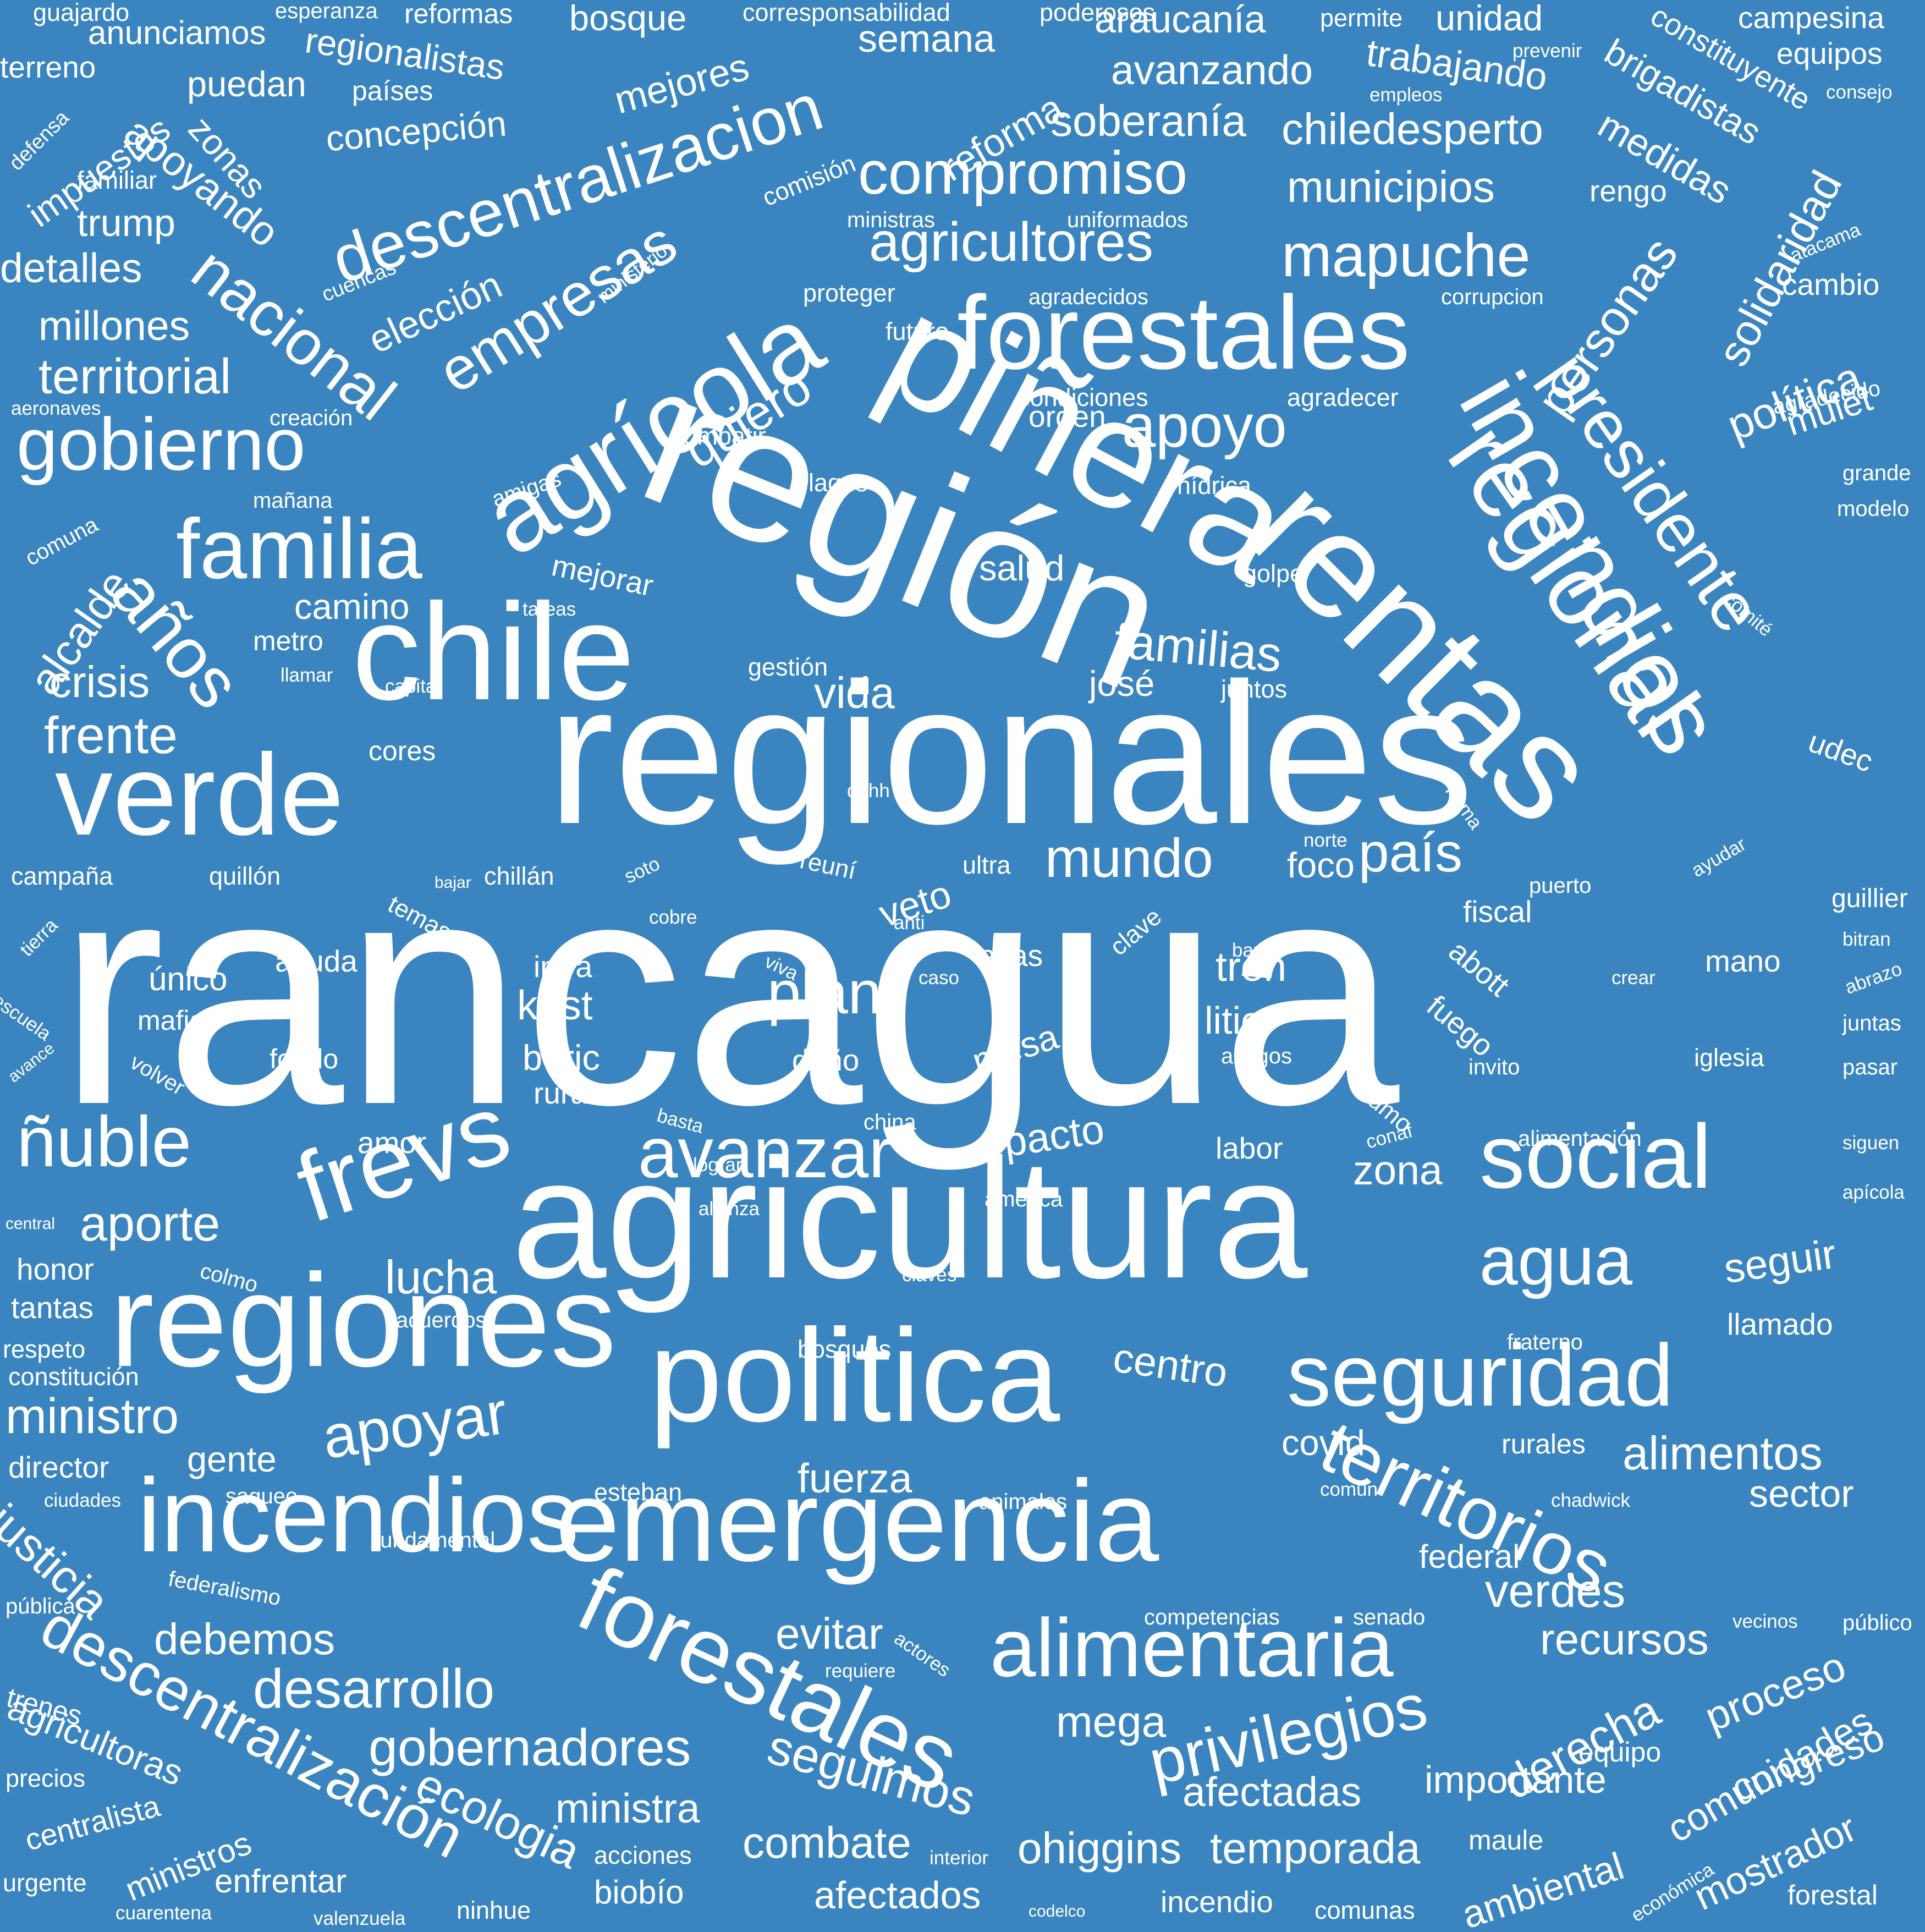  What do you see at coordinates (1867, 939) in the screenshot?
I see `word: bitran` at bounding box center [1867, 939].